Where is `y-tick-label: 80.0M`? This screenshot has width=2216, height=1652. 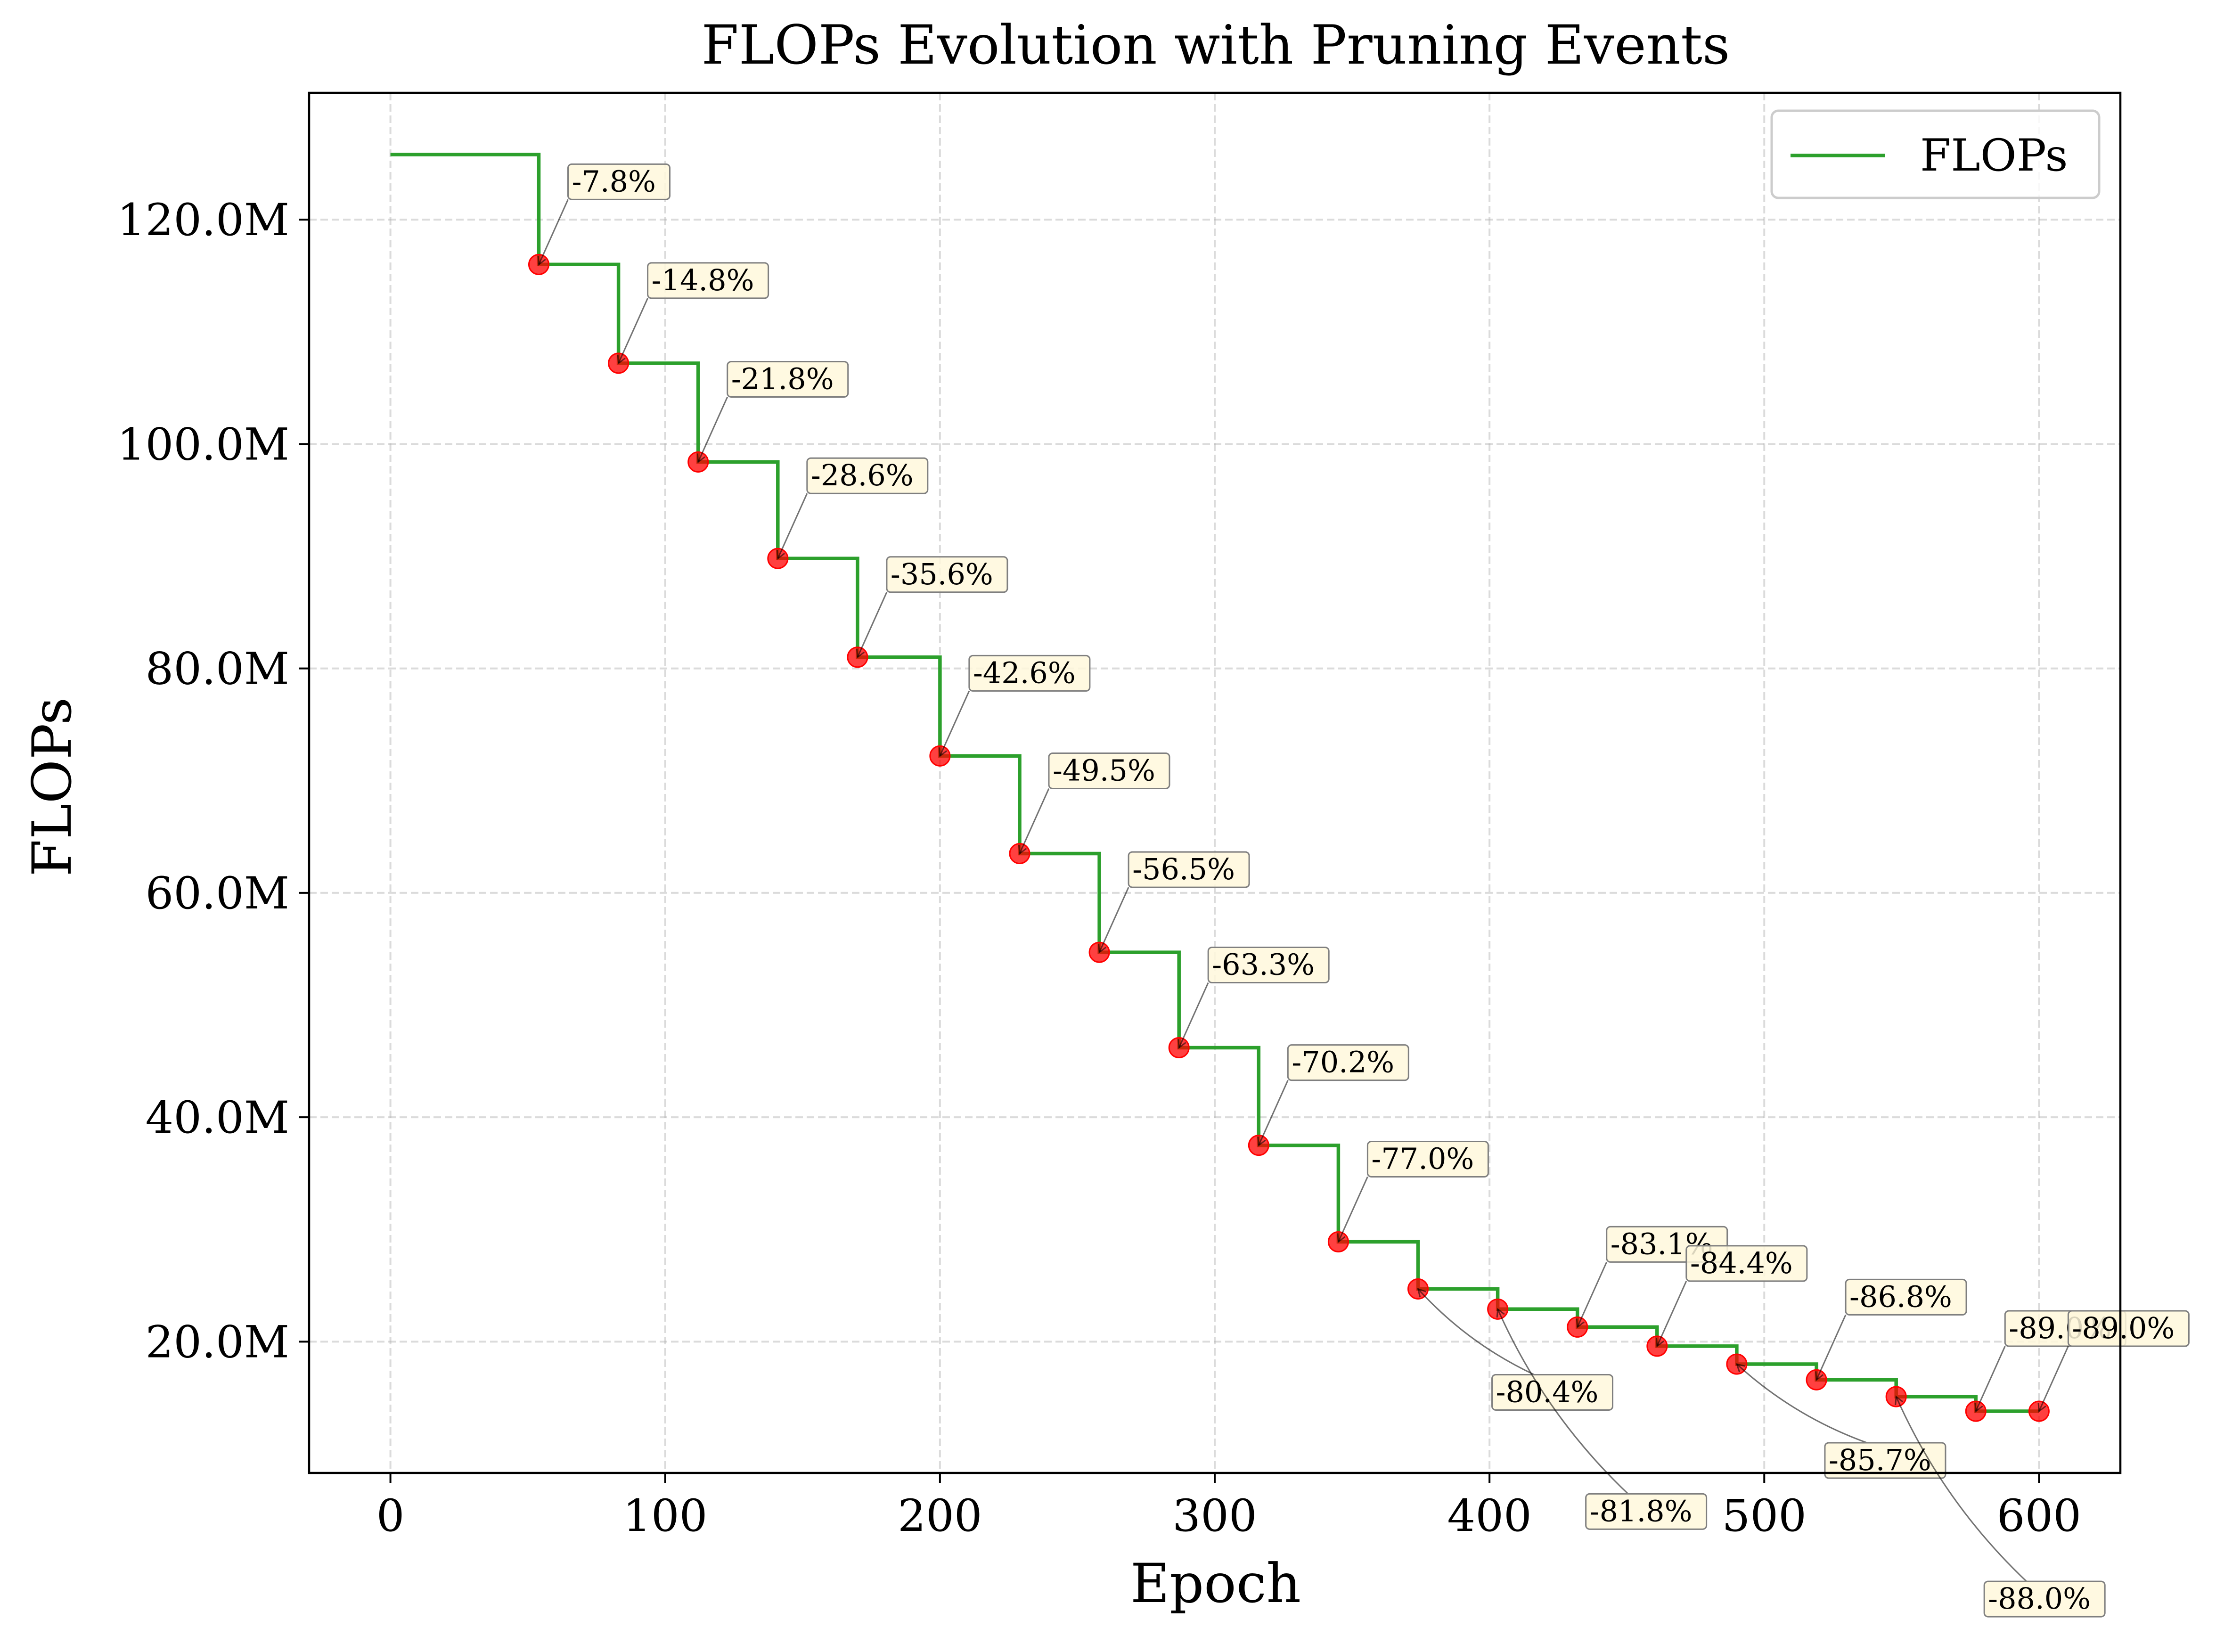
y-tick-label: 80.0M is located at coordinates (217, 670).